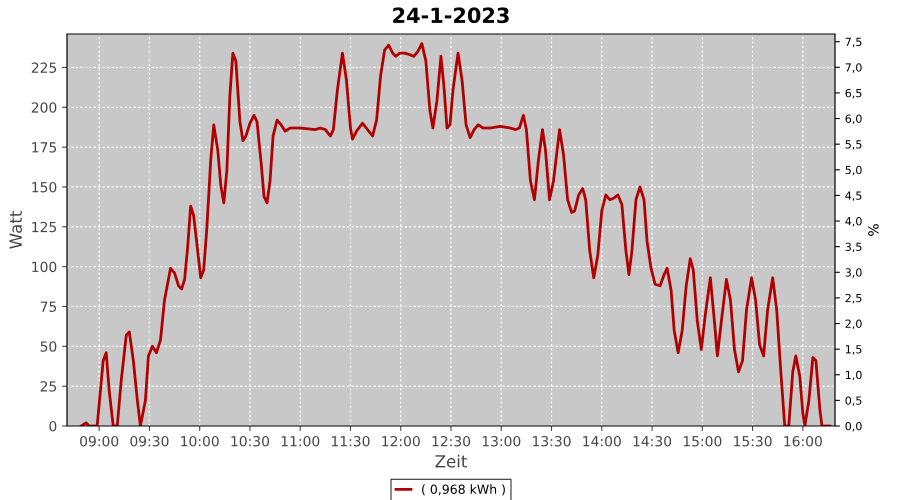 The height and width of the screenshot is (500, 900). What do you see at coordinates (44, 187) in the screenshot?
I see `y-tick-label: 150` at bounding box center [44, 187].